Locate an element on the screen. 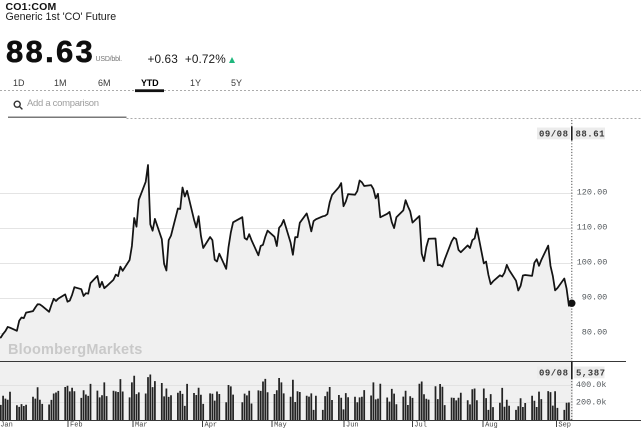  svg-text: Jan is located at coordinates (6, 425).